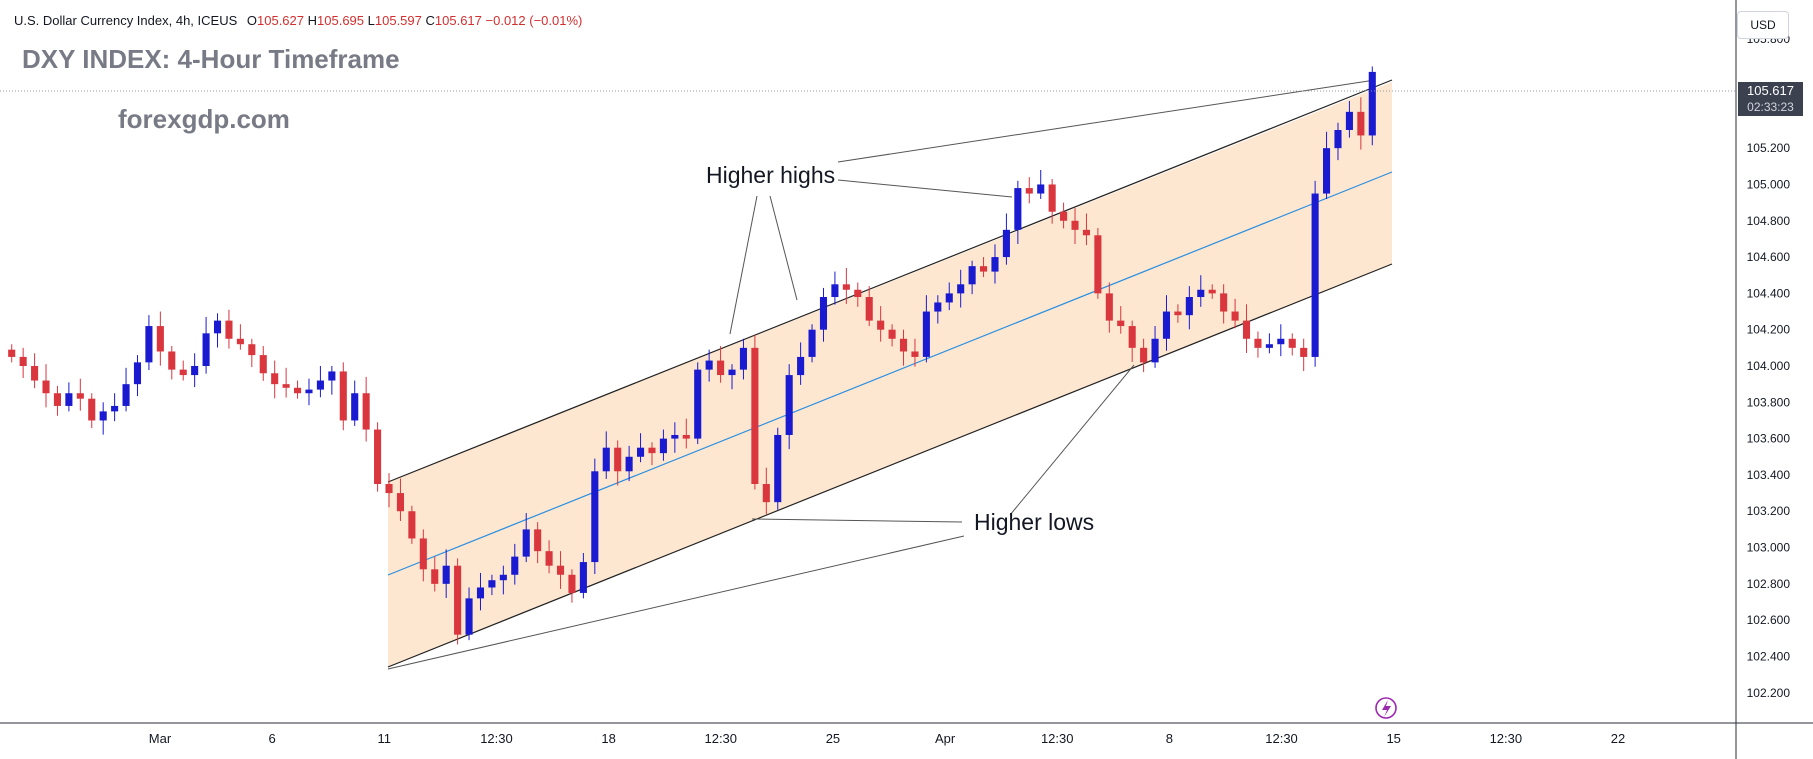  I want to click on low-value: 105.597, so click(398, 20).